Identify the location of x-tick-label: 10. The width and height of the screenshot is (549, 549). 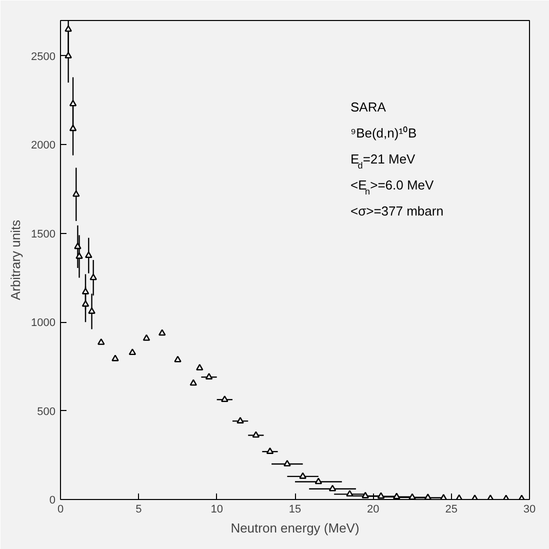
(216, 510).